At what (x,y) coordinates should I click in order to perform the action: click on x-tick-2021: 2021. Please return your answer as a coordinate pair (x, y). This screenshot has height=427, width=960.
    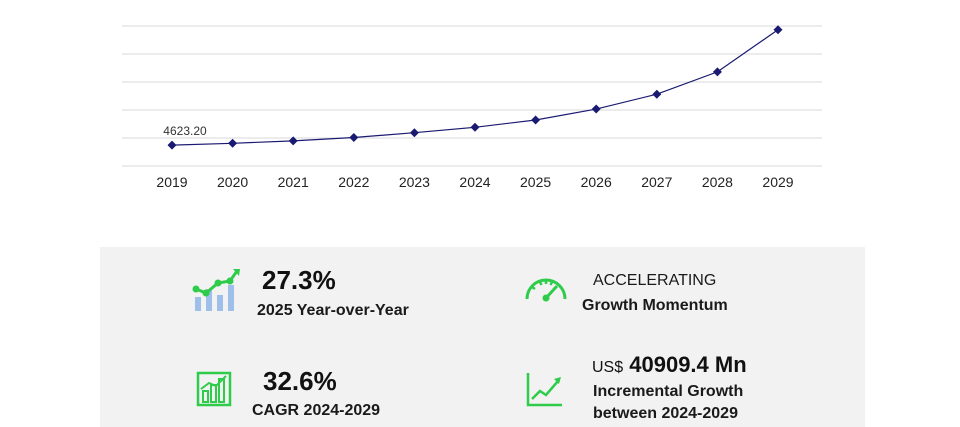
    Looking at the image, I should click on (293, 182).